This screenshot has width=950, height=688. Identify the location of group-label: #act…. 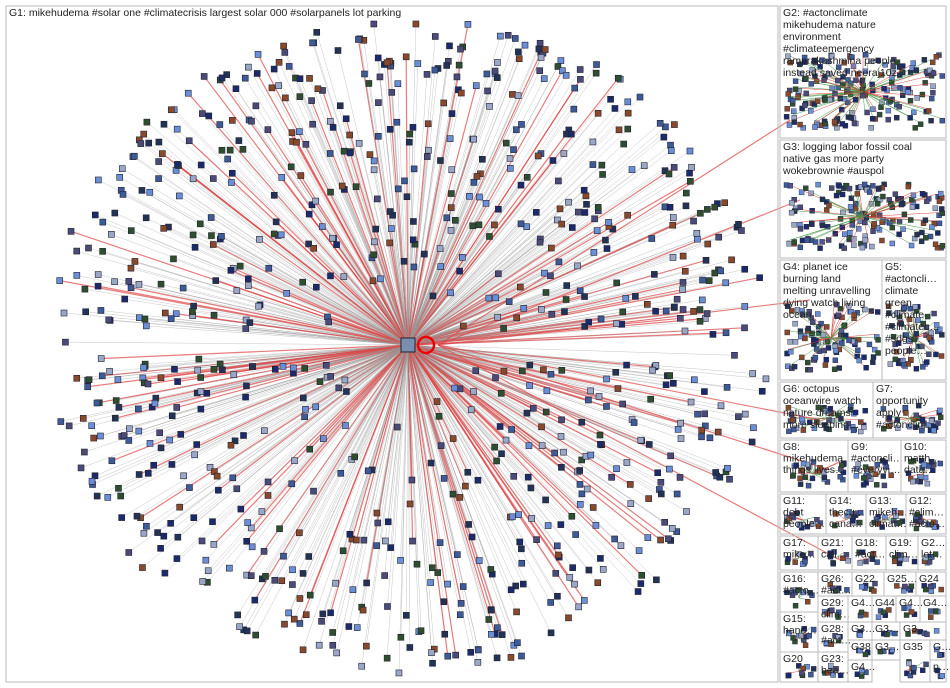
(836, 641).